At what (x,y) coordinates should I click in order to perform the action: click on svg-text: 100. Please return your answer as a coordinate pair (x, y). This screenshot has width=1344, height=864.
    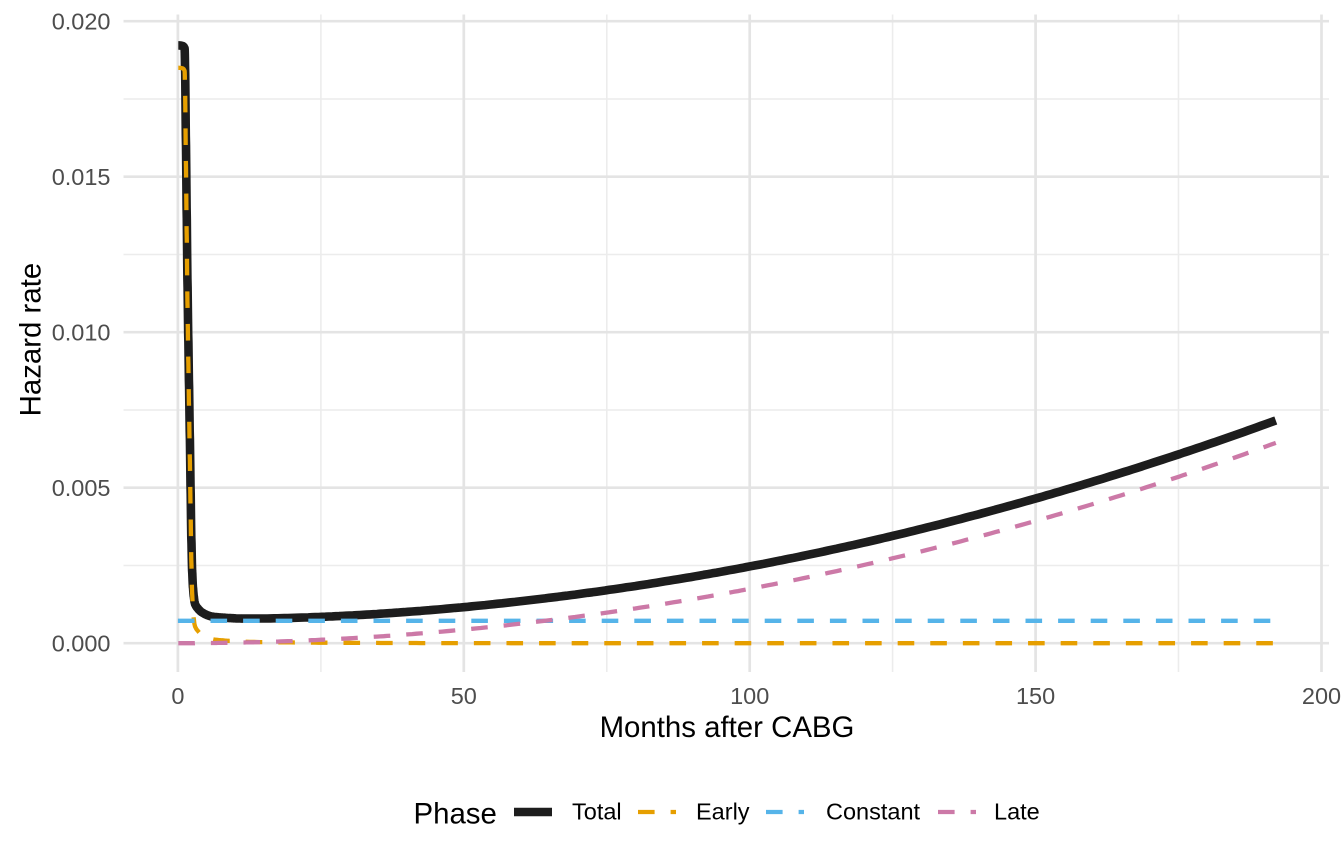
    Looking at the image, I should click on (749, 696).